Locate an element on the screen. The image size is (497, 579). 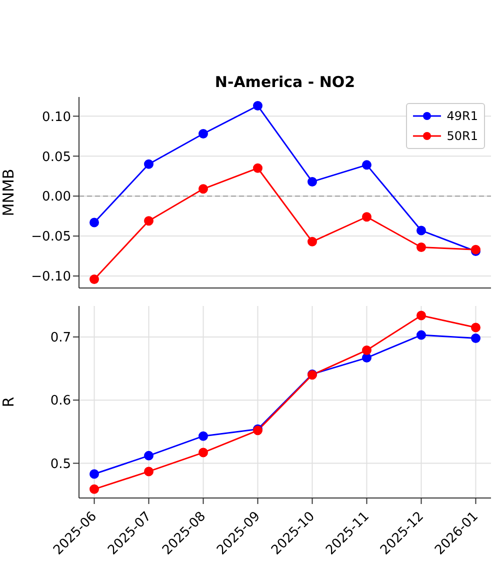
y-tick-label: 0.7 is located at coordinates (60, 338).